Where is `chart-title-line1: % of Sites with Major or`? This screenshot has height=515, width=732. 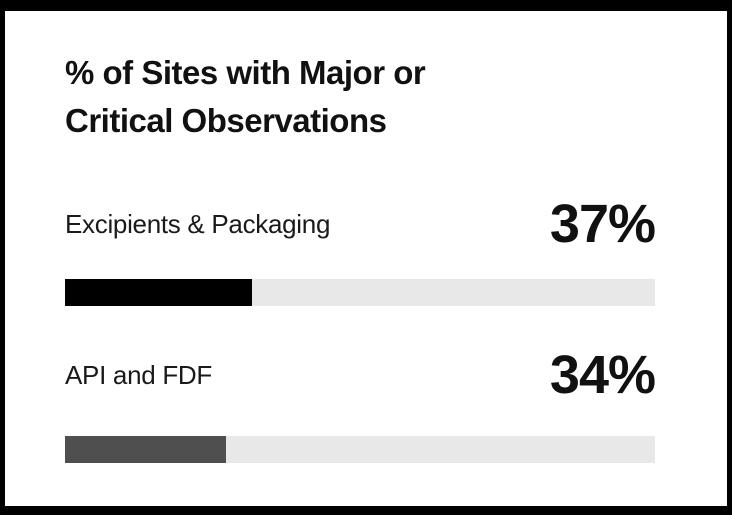
chart-title-line1: % of Sites with Major or is located at coordinates (245, 72).